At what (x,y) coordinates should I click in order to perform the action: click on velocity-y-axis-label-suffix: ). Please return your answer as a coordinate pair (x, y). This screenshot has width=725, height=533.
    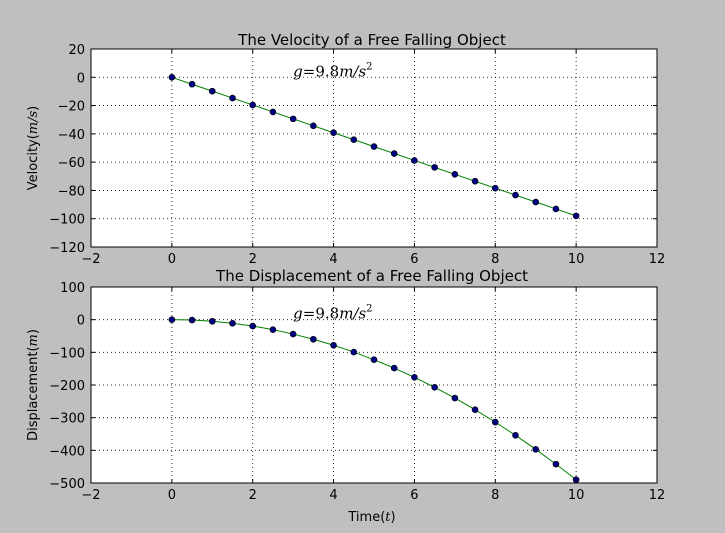
    Looking at the image, I should click on (33, 108).